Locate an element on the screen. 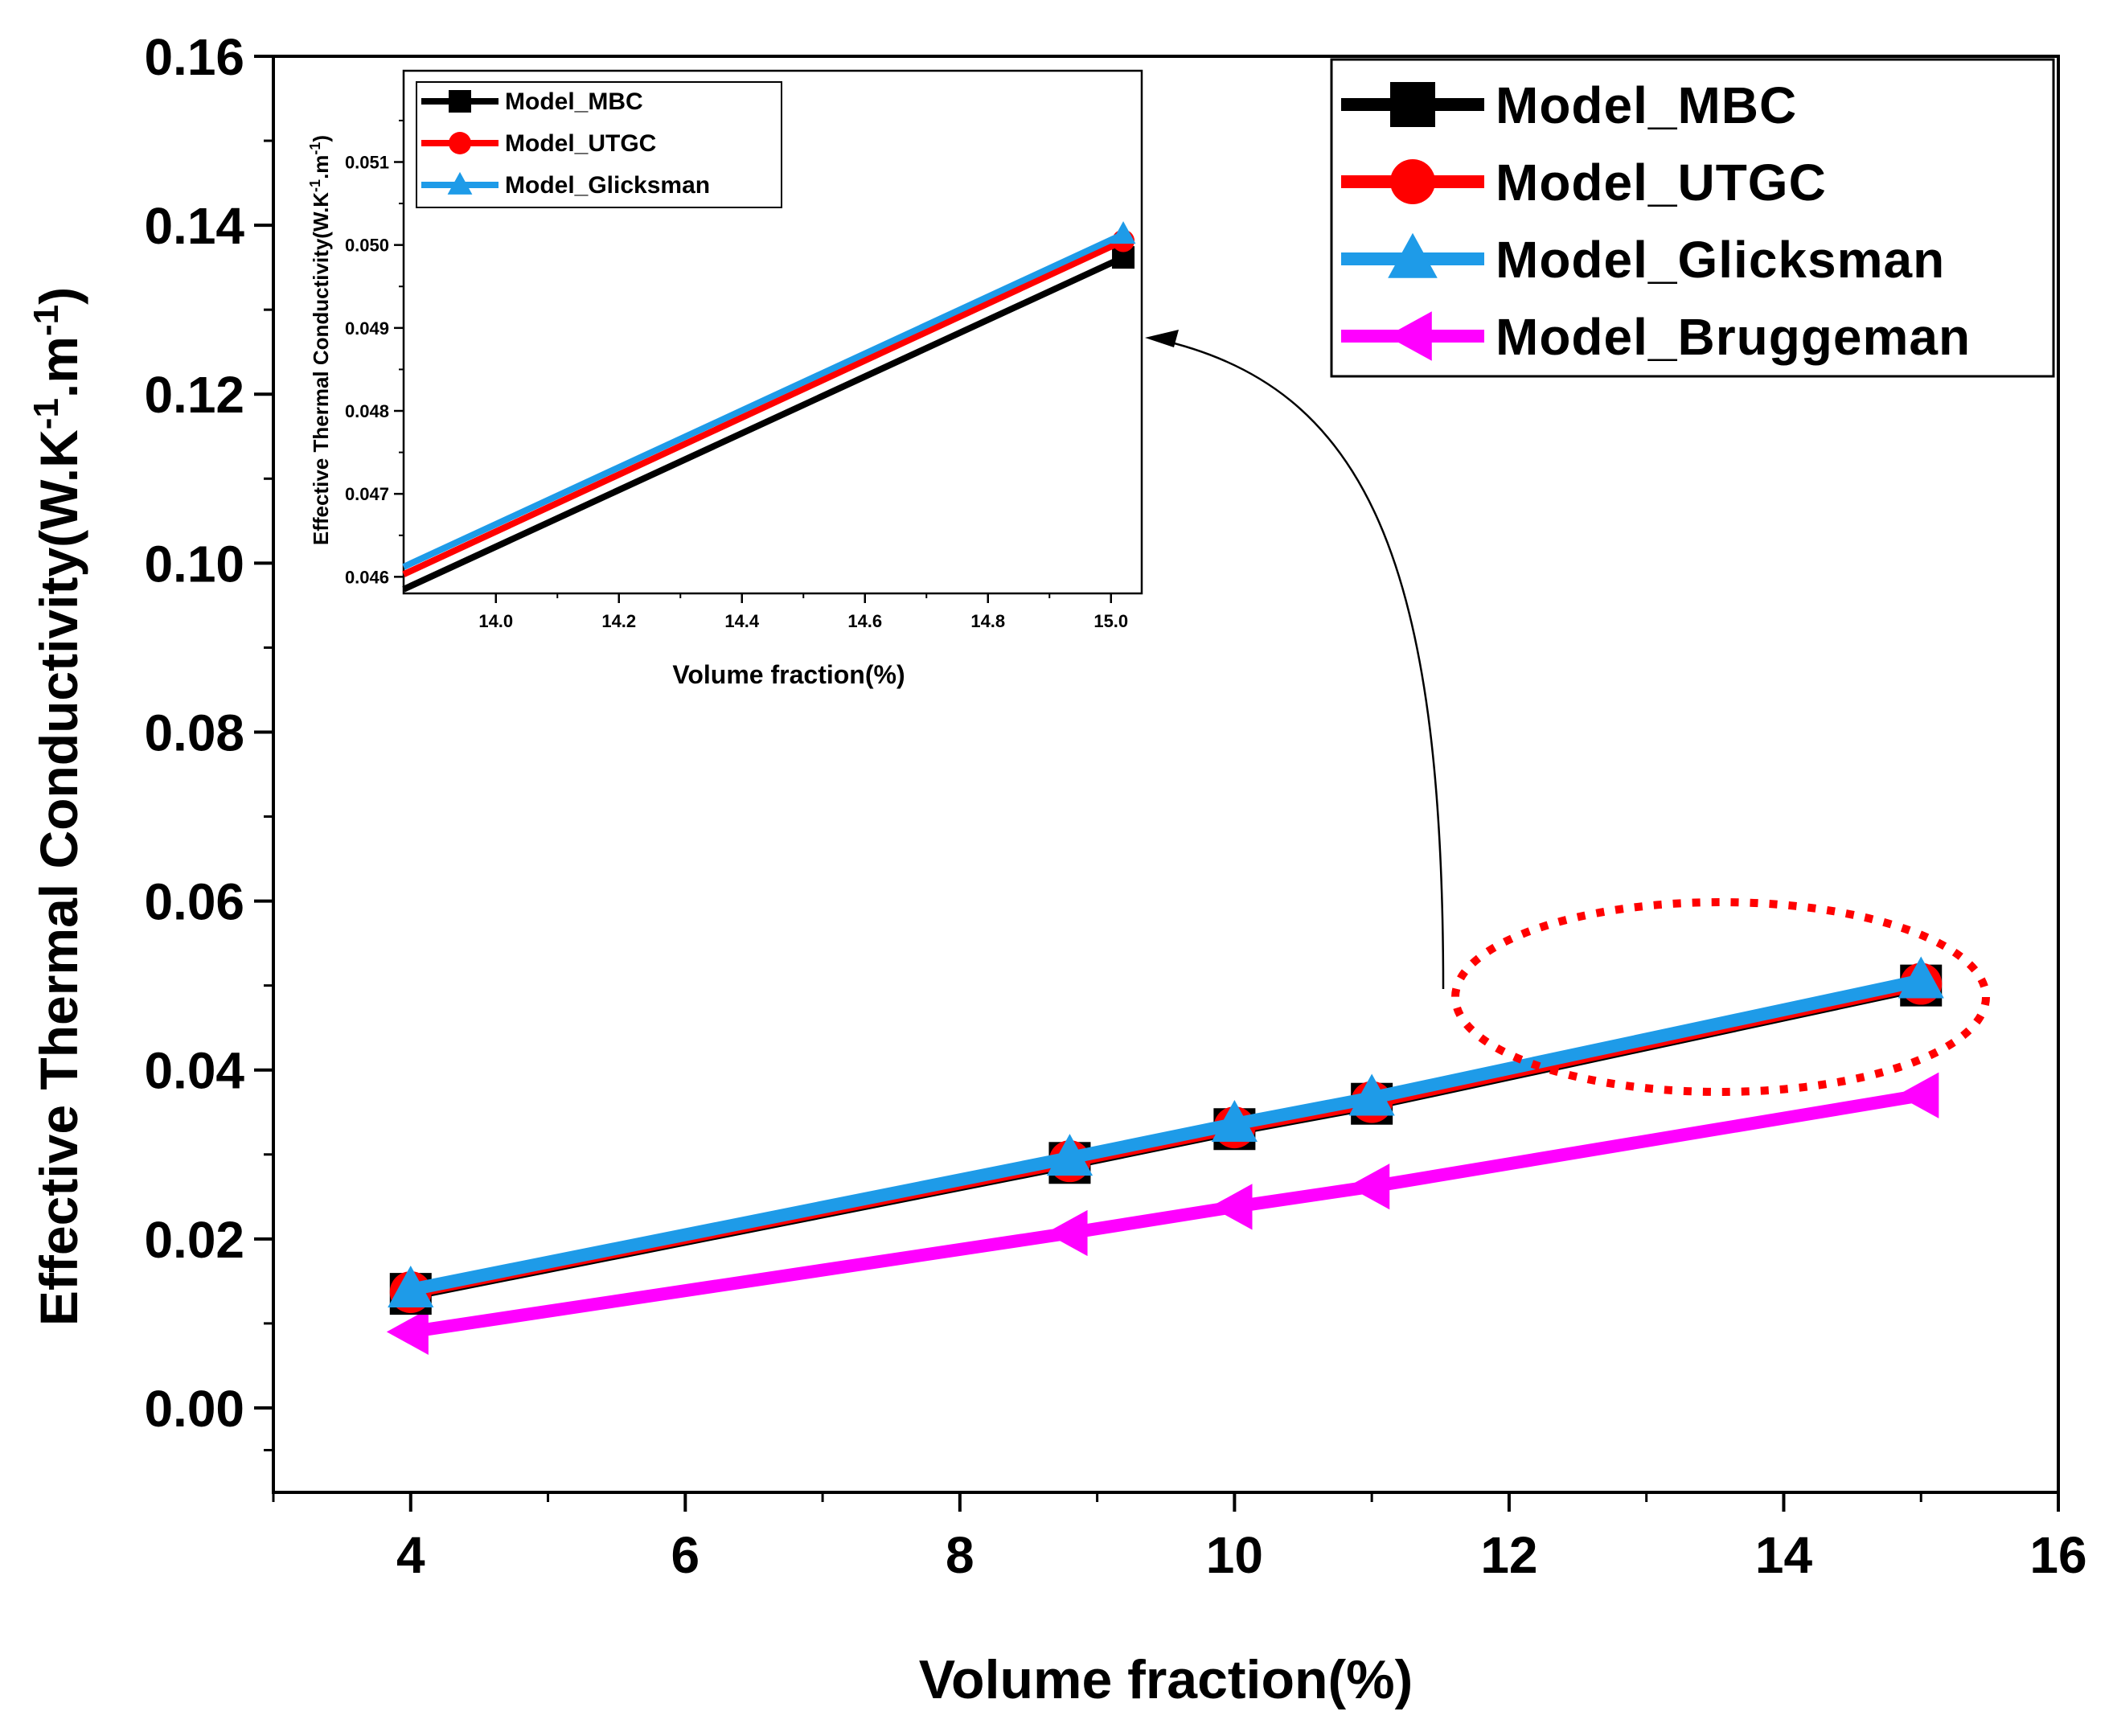 This screenshot has width=2113, height=1736. inset-x-tick-label: 14.0 is located at coordinates (495, 621).